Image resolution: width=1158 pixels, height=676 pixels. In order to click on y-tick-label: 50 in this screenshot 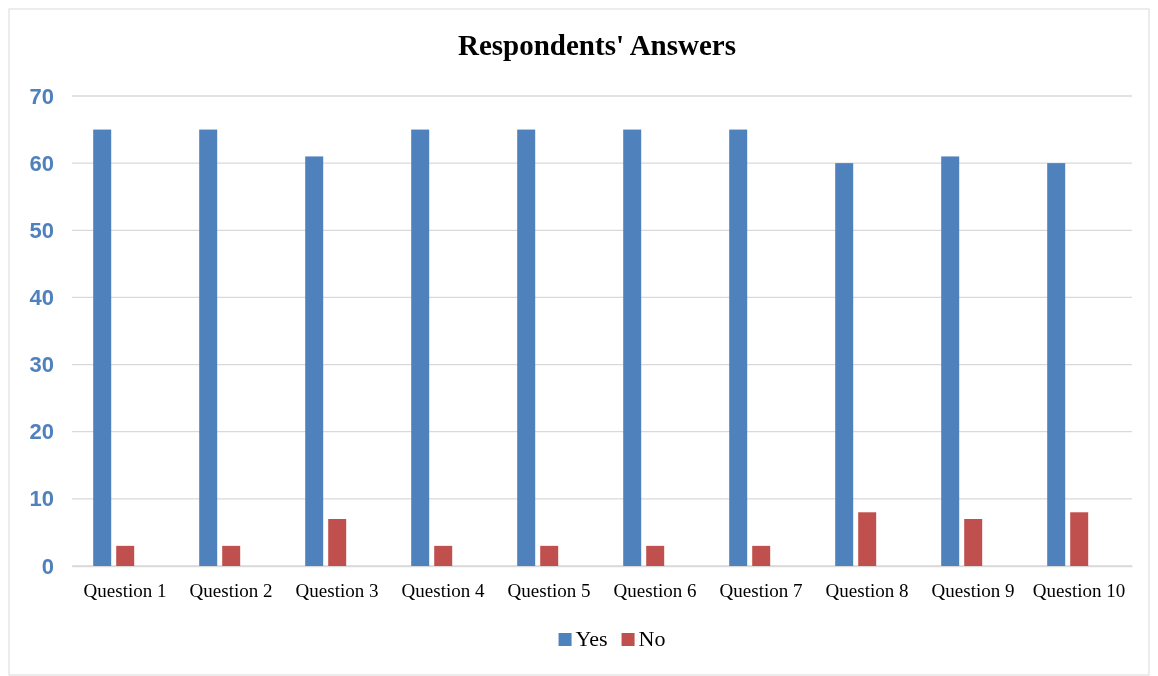, I will do `click(41, 230)`.